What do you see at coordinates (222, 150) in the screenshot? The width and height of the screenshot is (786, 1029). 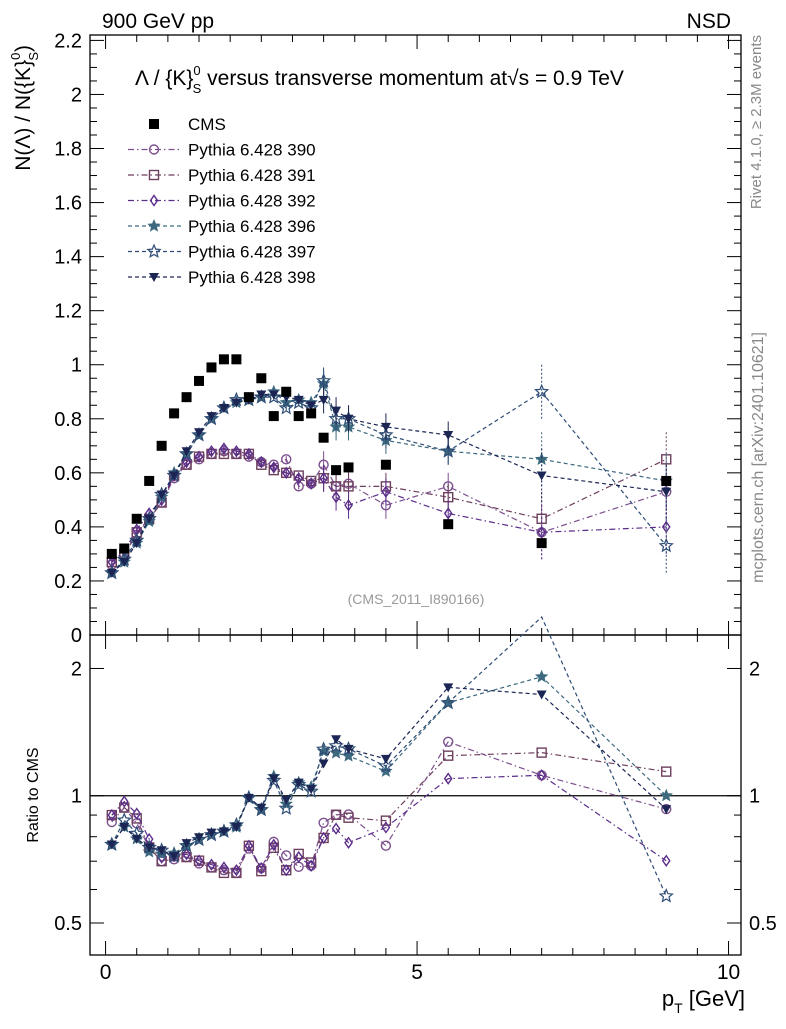 I see `legend-item-0: Pythia 6.428 390` at bounding box center [222, 150].